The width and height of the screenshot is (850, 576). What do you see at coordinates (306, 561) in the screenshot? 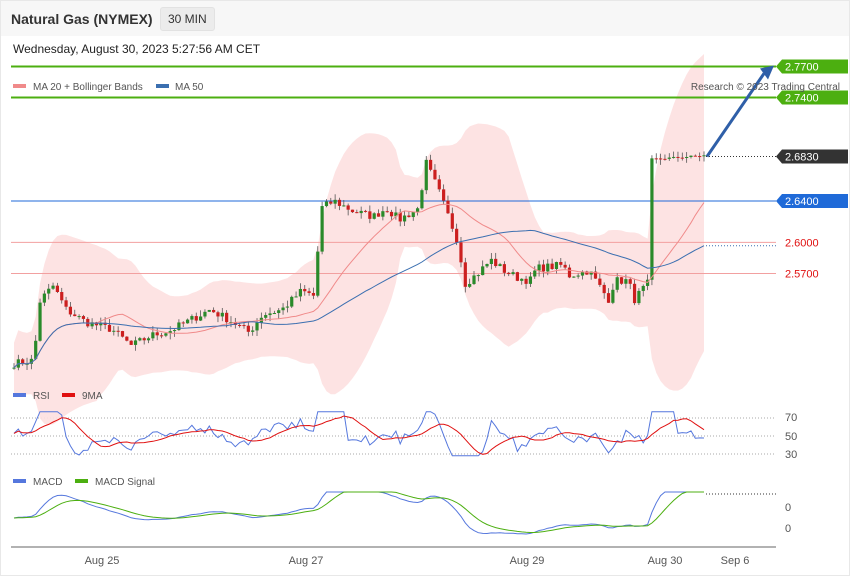
I see `x-tick-aug27: Aug 27` at bounding box center [306, 561].